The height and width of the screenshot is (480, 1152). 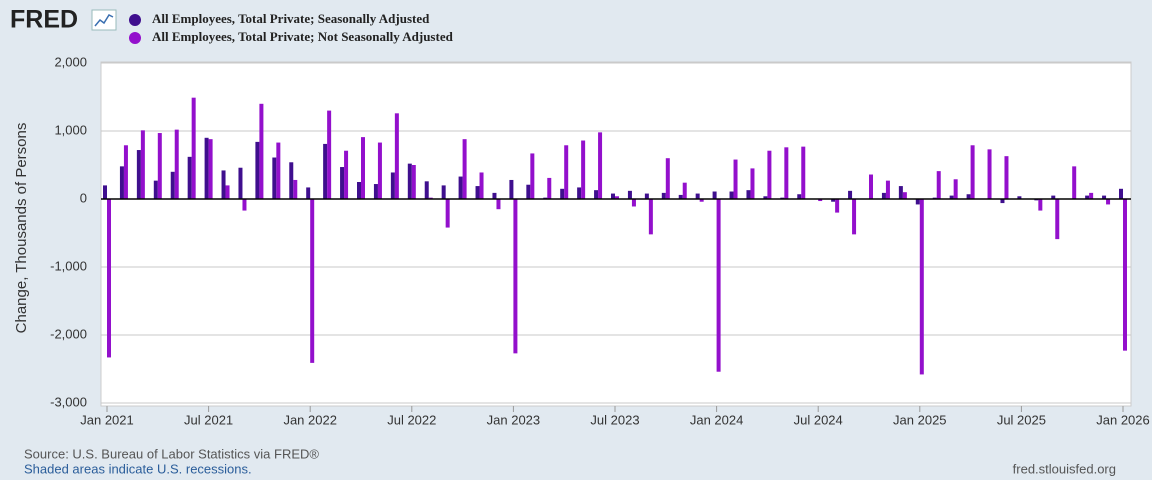 What do you see at coordinates (68, 333) in the screenshot?
I see `y-tick-label: -2,000` at bounding box center [68, 333].